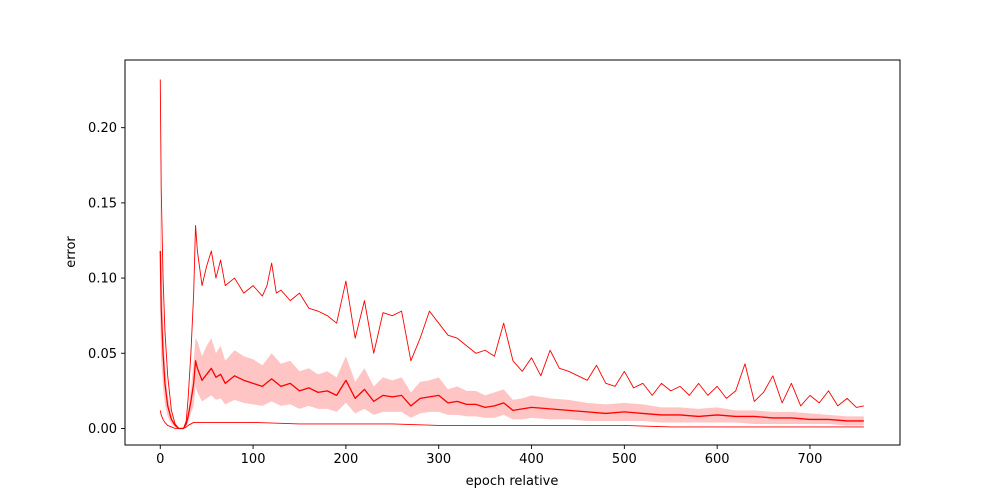 Image resolution: width=1000 pixels, height=504 pixels. Describe the element at coordinates (511, 419) in the screenshot. I see `series-line-lower` at that location.